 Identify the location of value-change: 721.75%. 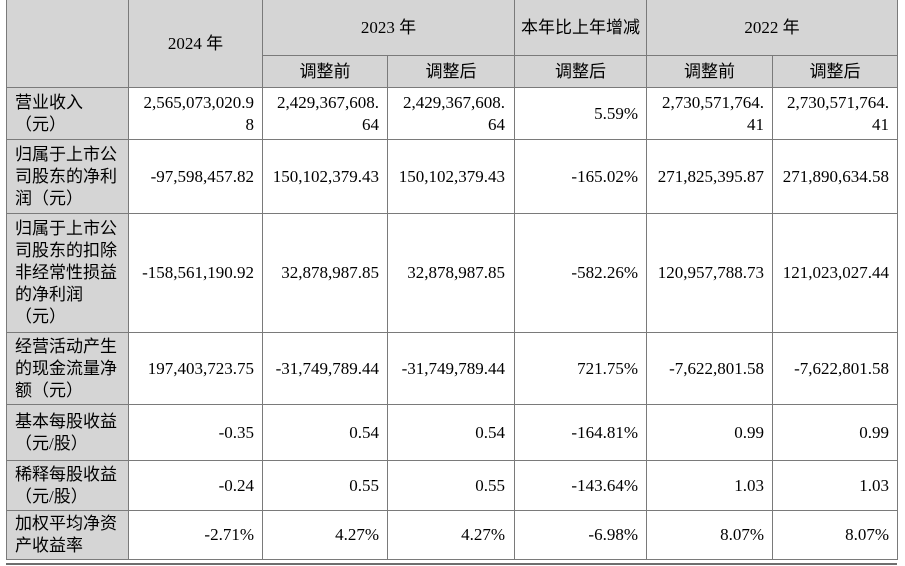
(580, 368).